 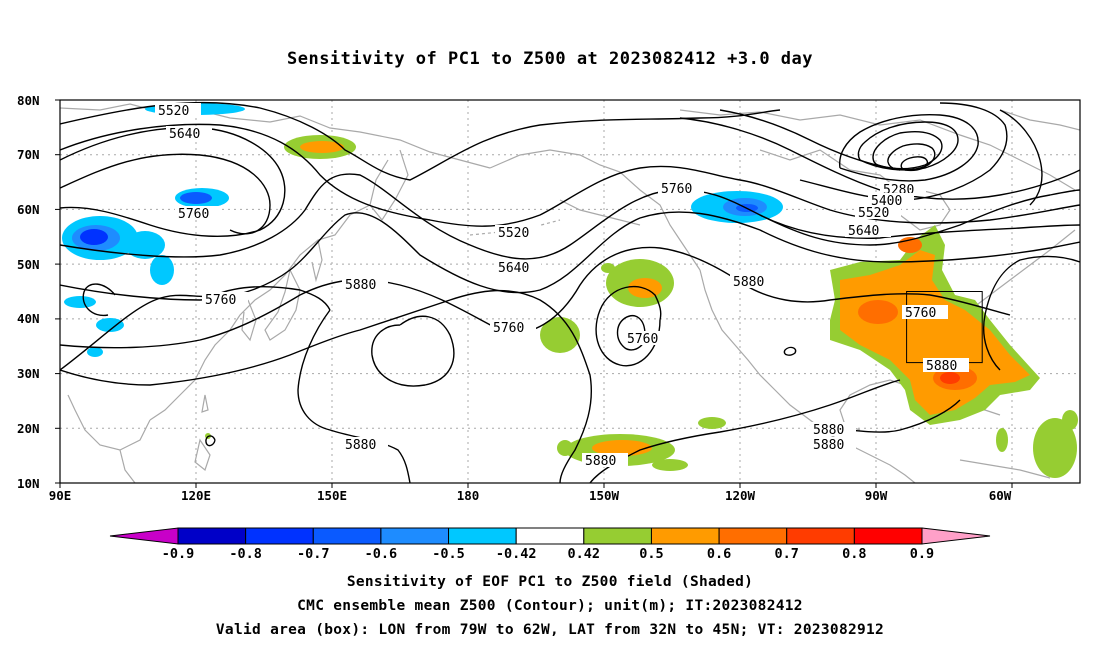 I want to click on lat-label: 50N, so click(x=28, y=264).